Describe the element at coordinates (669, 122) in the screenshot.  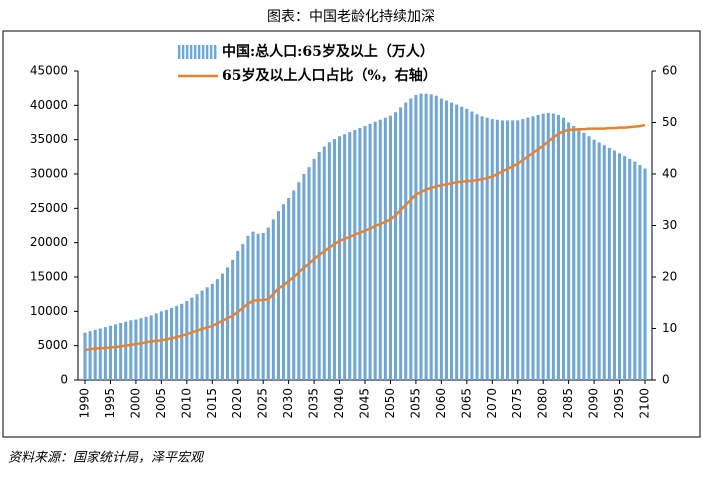
I see `y2-tick-label: 50` at that location.